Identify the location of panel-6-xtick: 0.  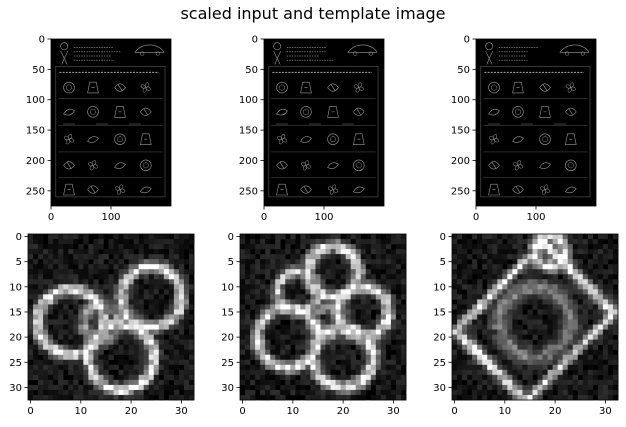
(454, 408).